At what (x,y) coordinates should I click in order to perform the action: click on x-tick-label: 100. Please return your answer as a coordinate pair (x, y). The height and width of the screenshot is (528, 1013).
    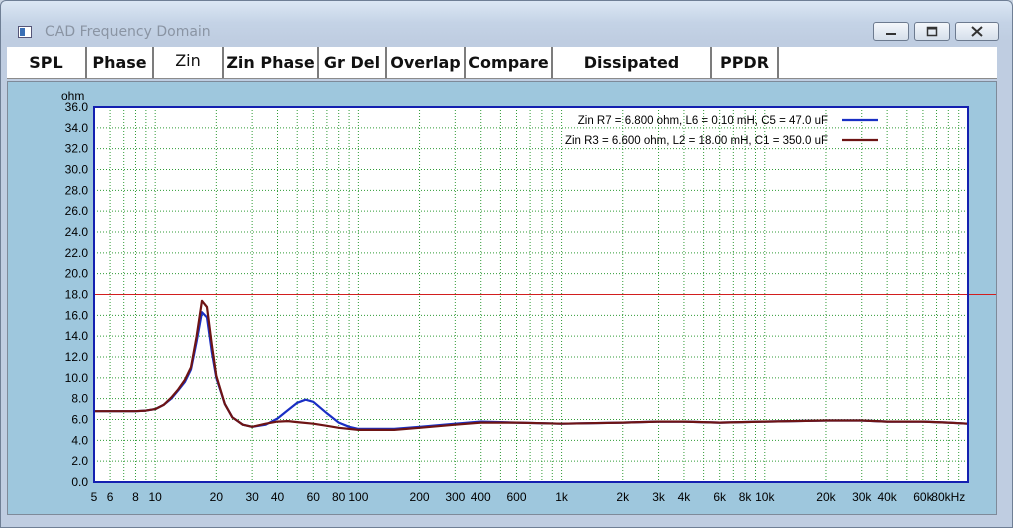
    Looking at the image, I should click on (358, 497).